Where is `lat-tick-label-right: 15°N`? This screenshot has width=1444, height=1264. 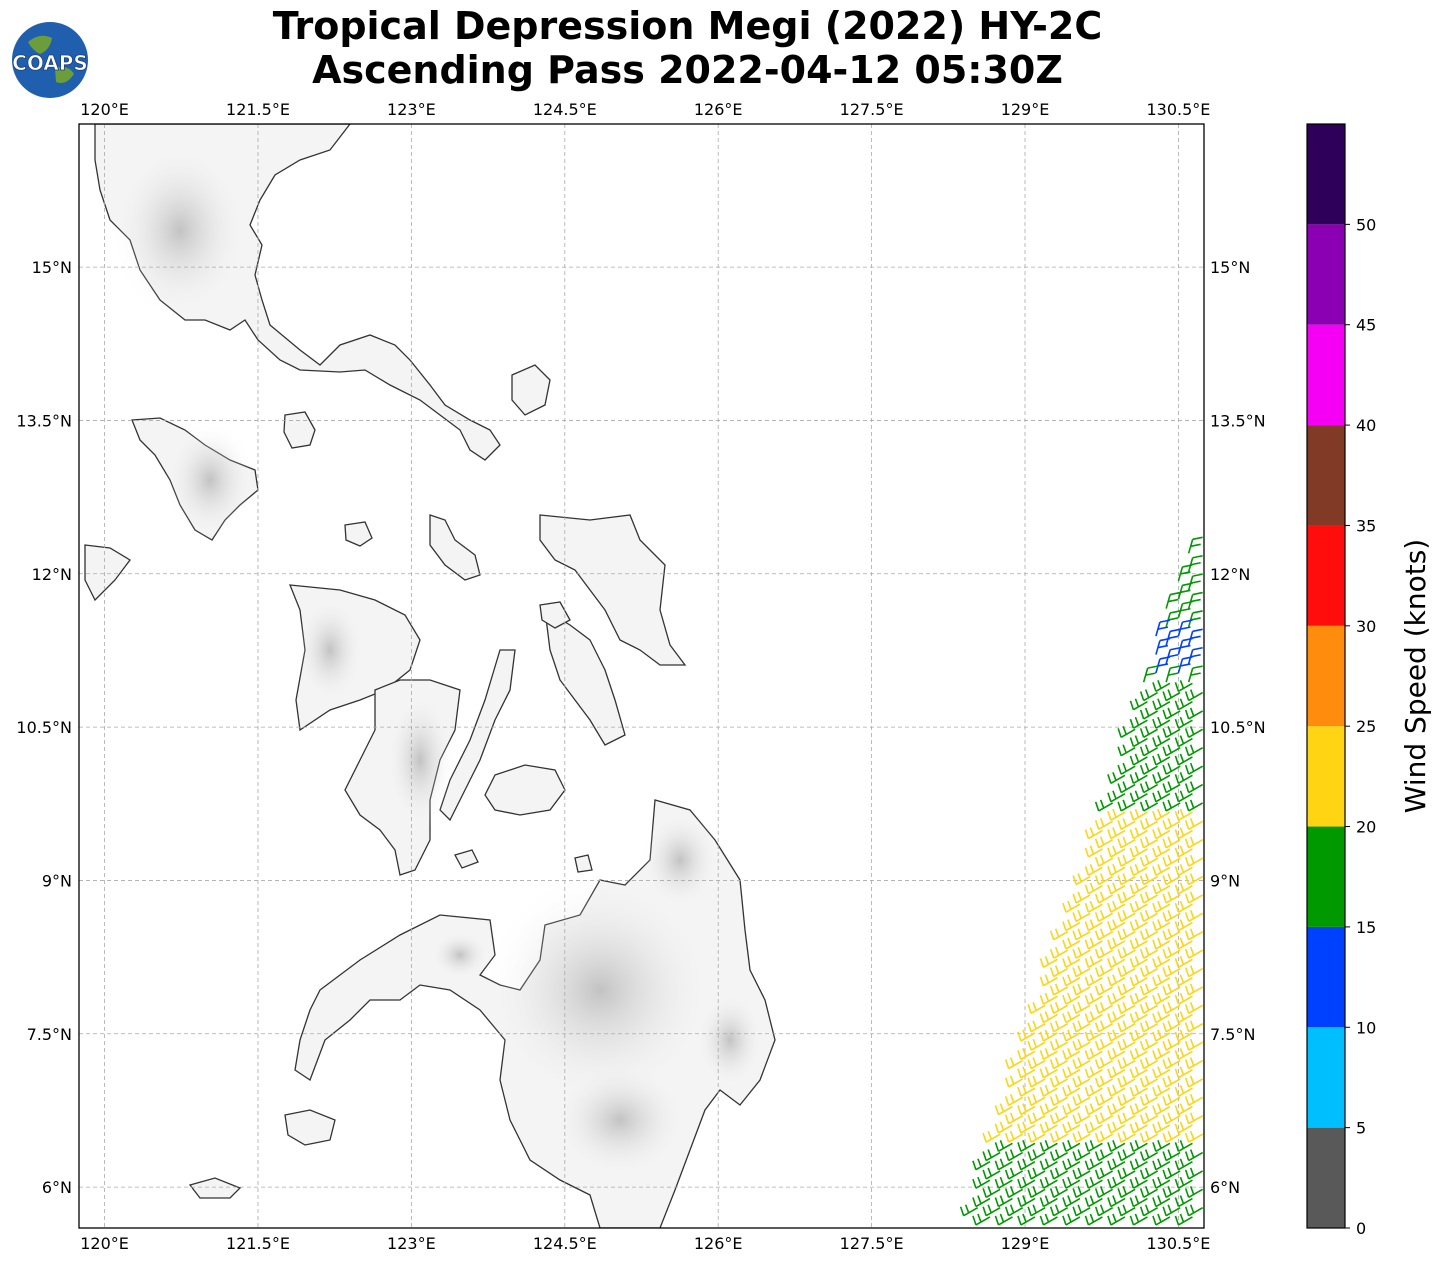
lat-tick-label-right: 15°N is located at coordinates (1230, 267).